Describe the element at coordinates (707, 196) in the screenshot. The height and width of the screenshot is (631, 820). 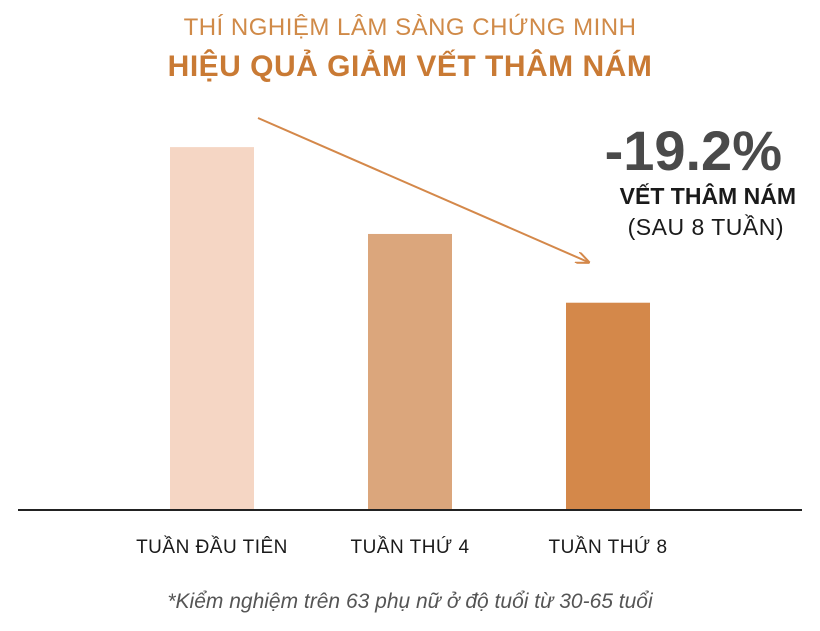
I see `reduction-label: VẾT THÂM NÁM` at that location.